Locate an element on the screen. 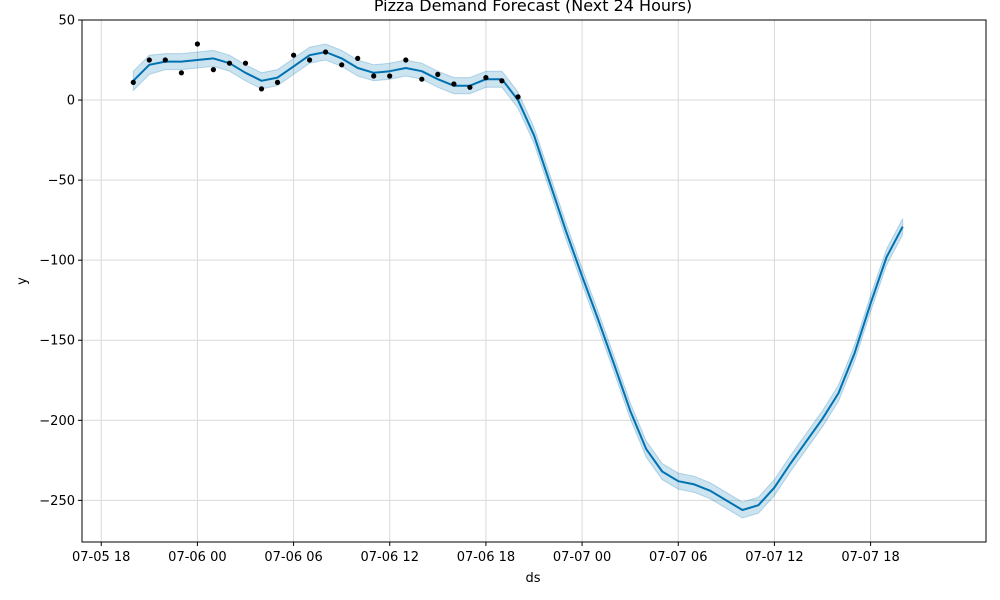  y-tick-label: 50 is located at coordinates (66, 21).